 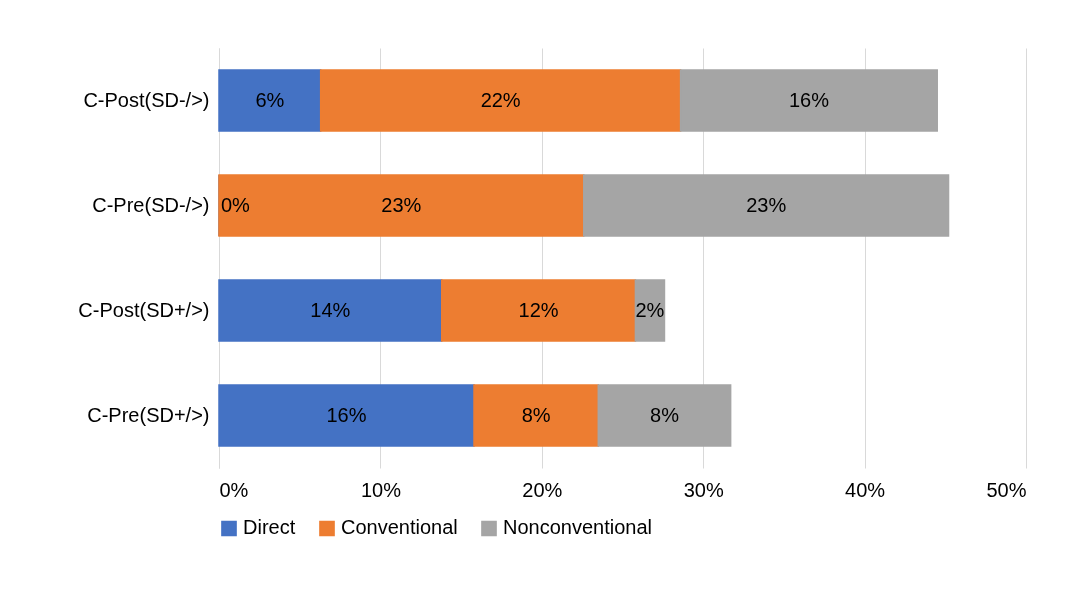 I want to click on x-tick-label: 10%, so click(x=381, y=489).